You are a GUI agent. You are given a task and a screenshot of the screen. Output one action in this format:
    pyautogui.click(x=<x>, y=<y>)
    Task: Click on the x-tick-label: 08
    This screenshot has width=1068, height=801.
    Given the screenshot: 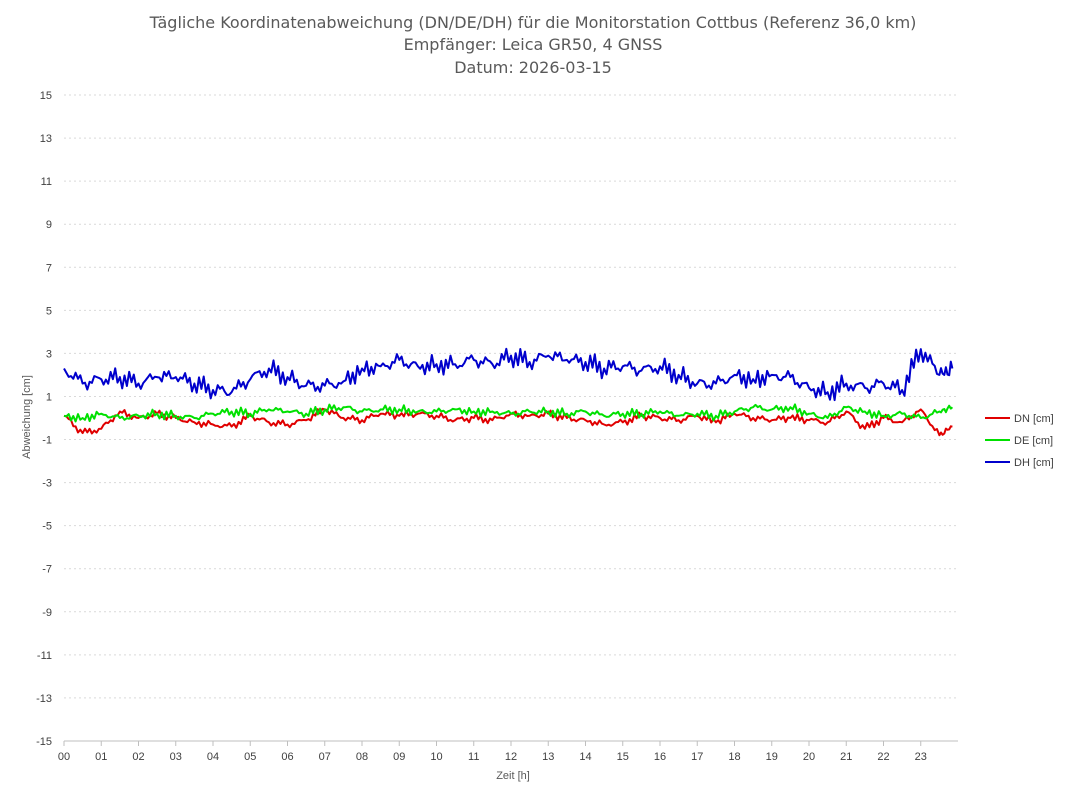 What is the action you would take?
    pyautogui.click(x=362, y=757)
    